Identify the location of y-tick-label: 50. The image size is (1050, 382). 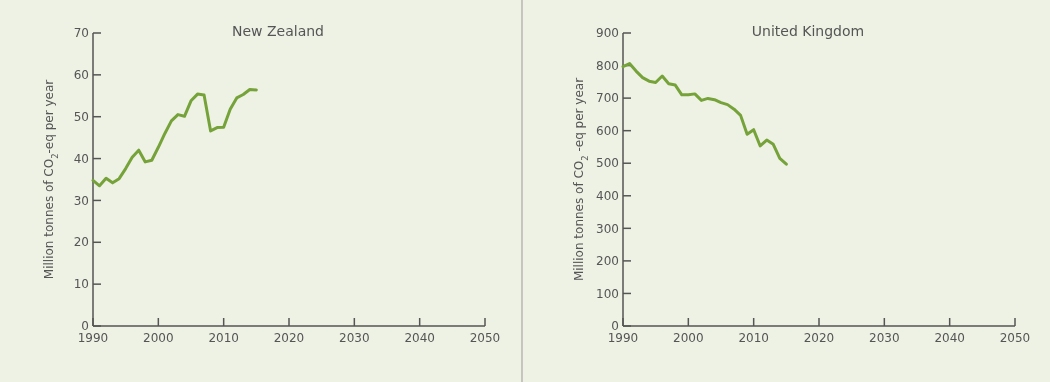
(81, 116).